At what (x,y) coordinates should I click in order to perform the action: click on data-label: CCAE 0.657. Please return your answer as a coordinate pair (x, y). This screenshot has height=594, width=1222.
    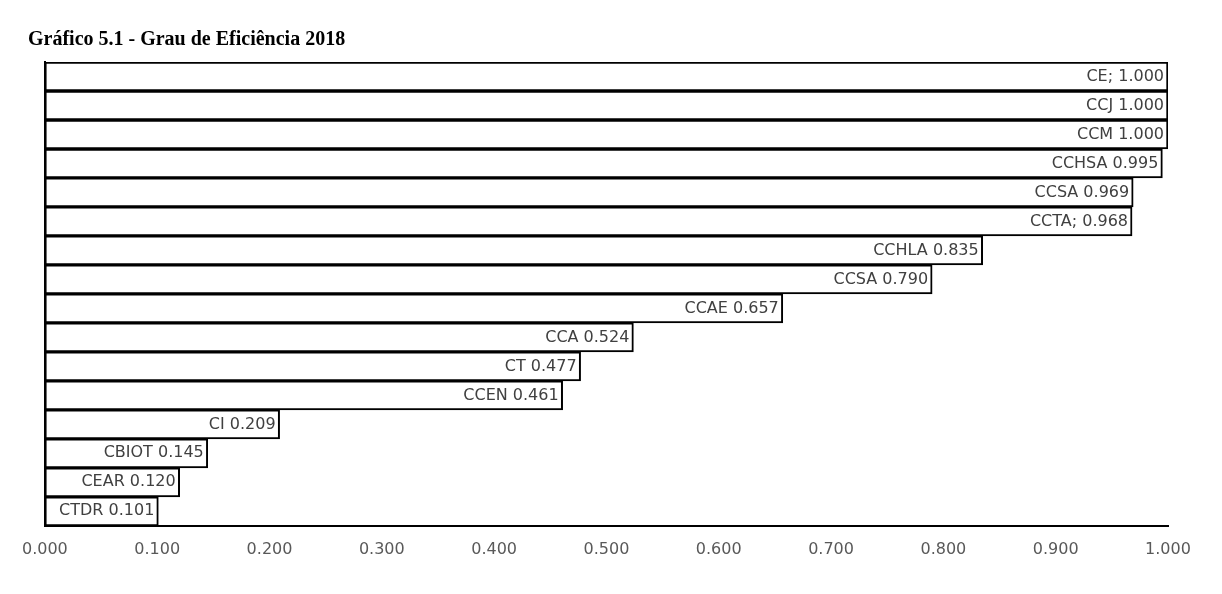
    Looking at the image, I should click on (731, 307).